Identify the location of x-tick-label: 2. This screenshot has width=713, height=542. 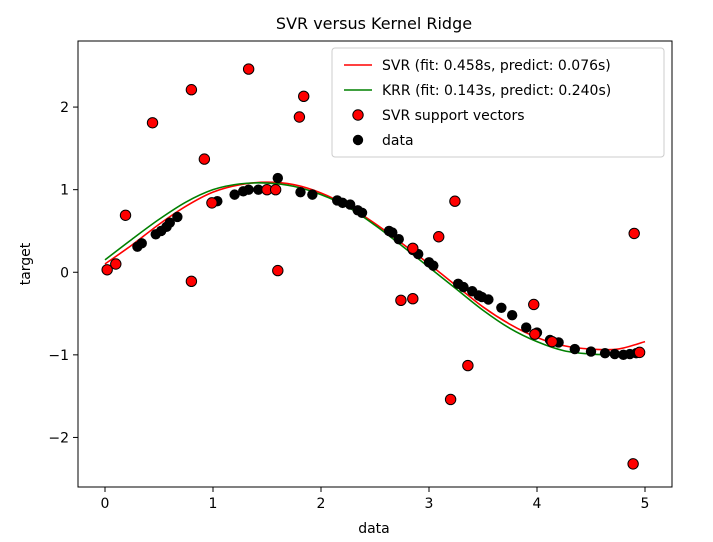
(321, 504).